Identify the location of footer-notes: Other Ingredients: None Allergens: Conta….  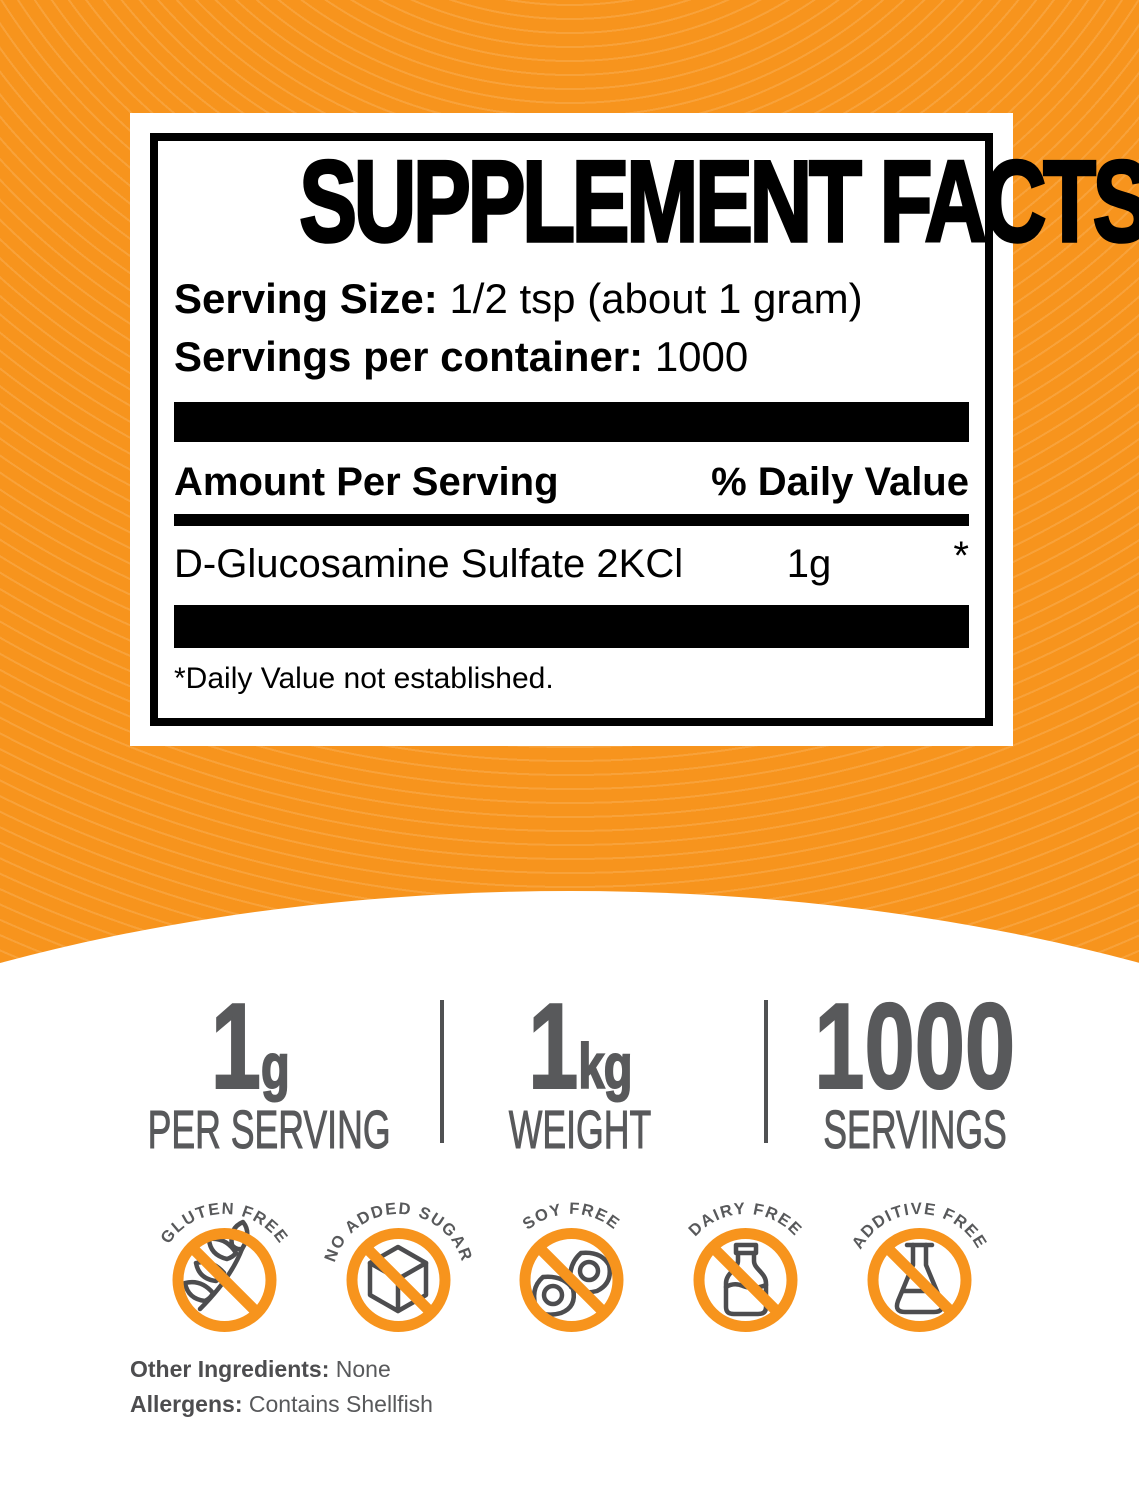
(281, 1387).